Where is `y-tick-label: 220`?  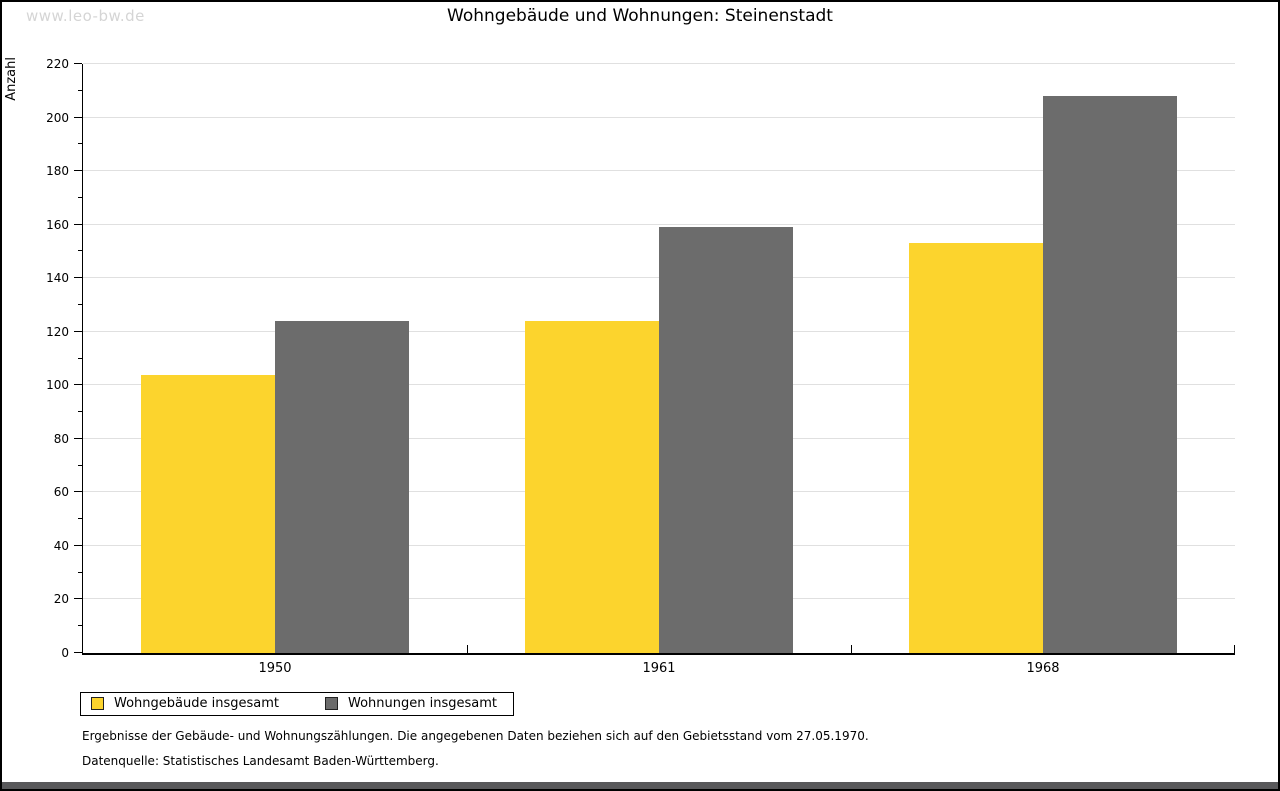 y-tick-label: 220 is located at coordinates (57, 64).